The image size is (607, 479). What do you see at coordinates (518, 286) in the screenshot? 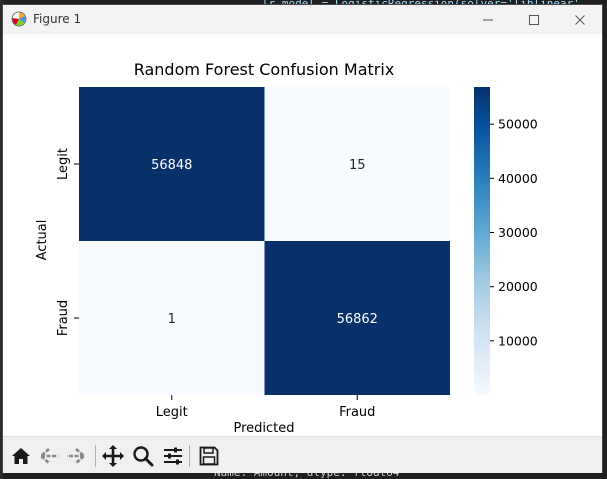
I see `colorbar-tick-label: 20000` at bounding box center [518, 286].